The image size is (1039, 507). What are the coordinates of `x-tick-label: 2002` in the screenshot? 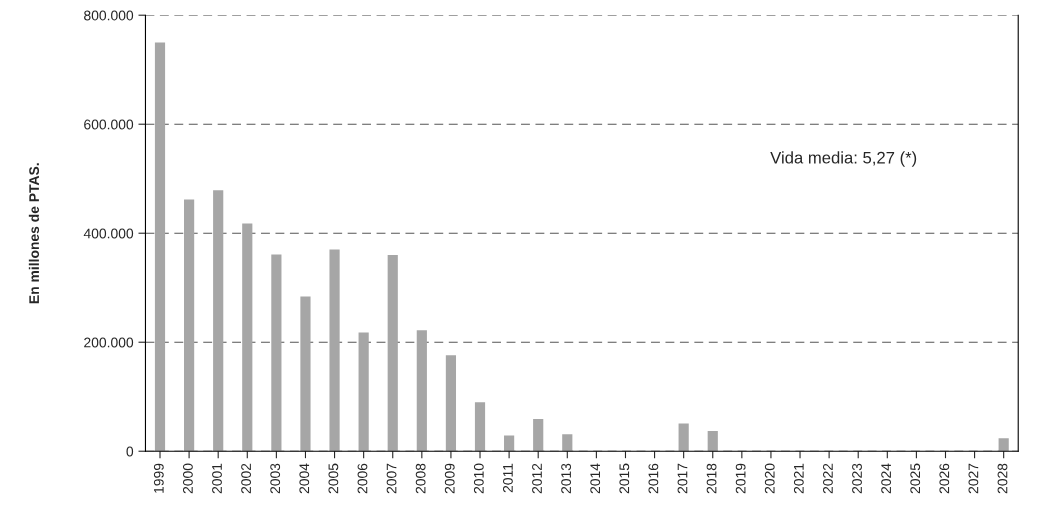 It's located at (246, 478).